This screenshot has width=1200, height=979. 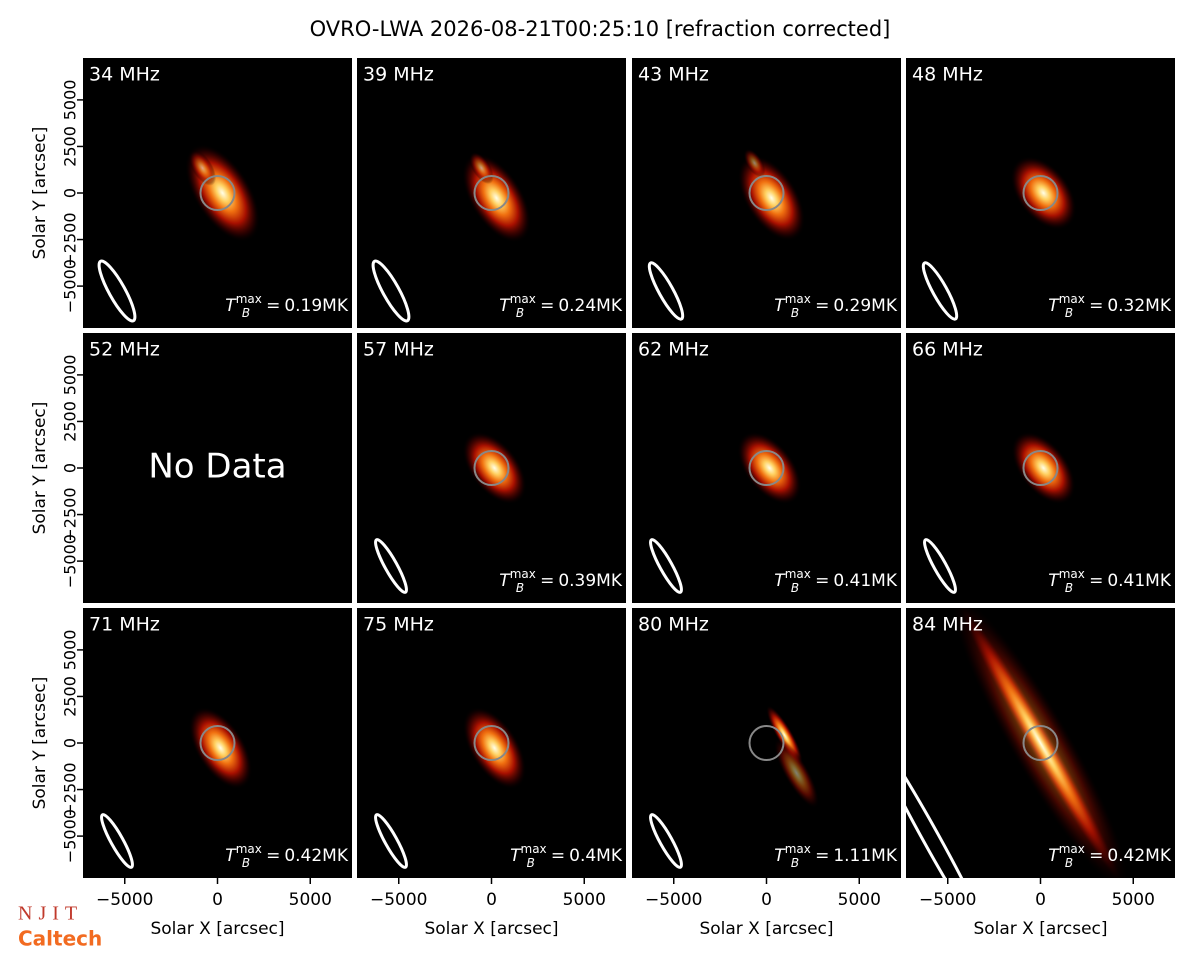 I want to click on tmax-value: 0.24MK, so click(x=590, y=306).